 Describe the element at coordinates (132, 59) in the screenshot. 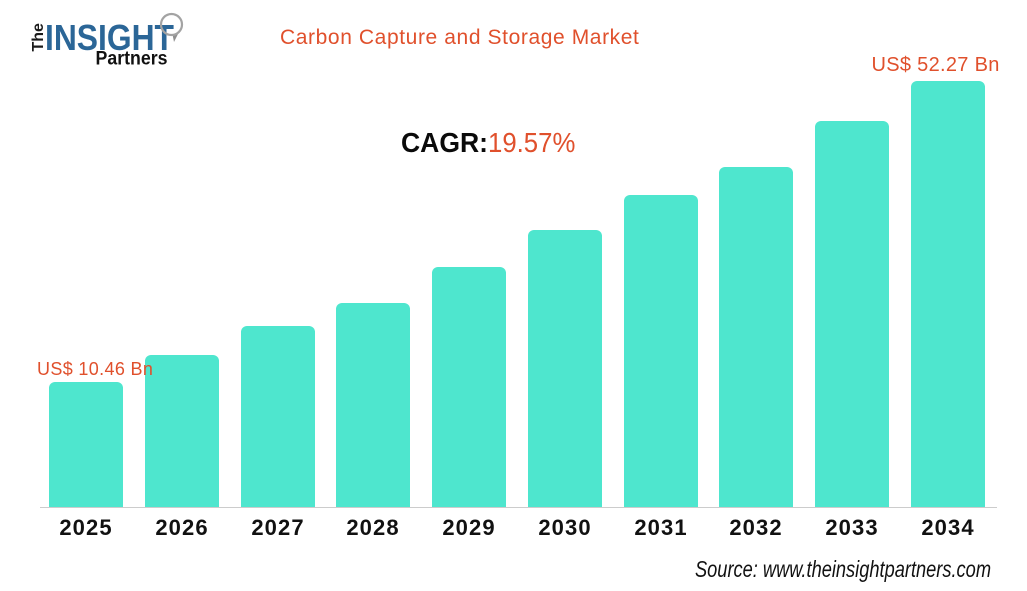

I see `svg-text: Partners` at that location.